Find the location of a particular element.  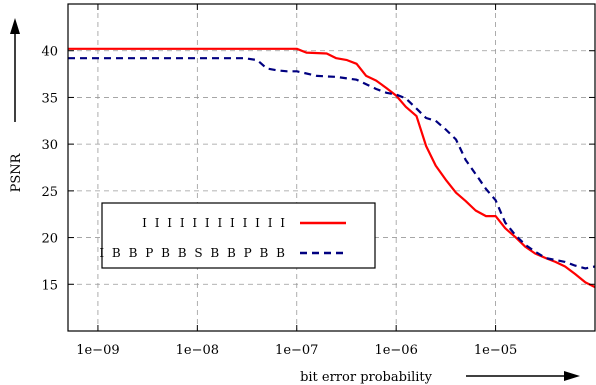

y-tick-label: 15 is located at coordinates (49, 285).